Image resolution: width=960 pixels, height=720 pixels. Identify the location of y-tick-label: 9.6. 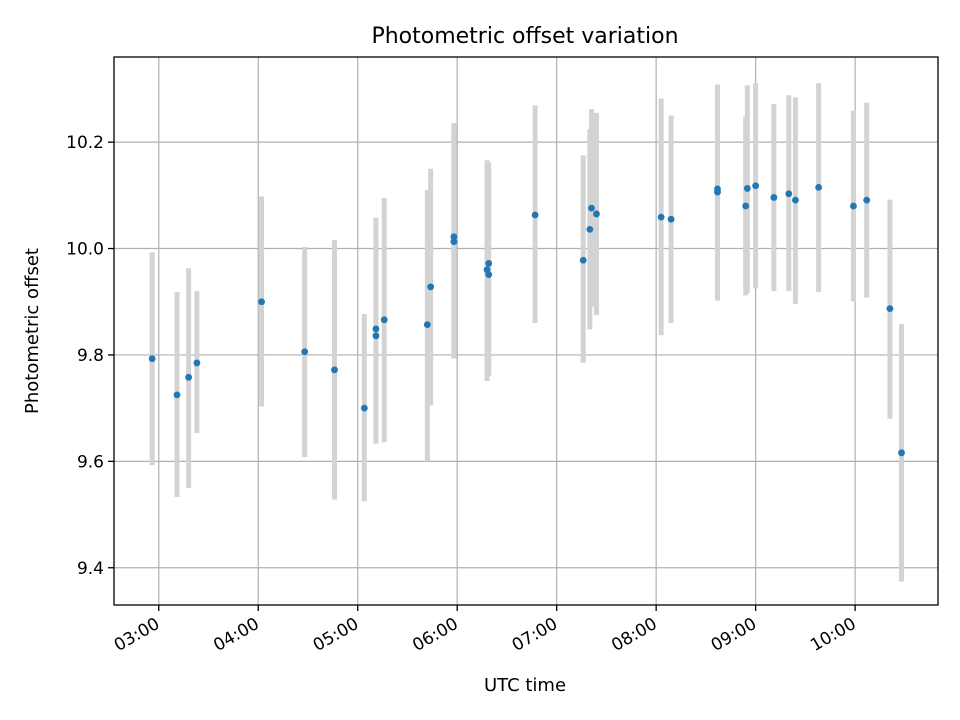
(90, 462).